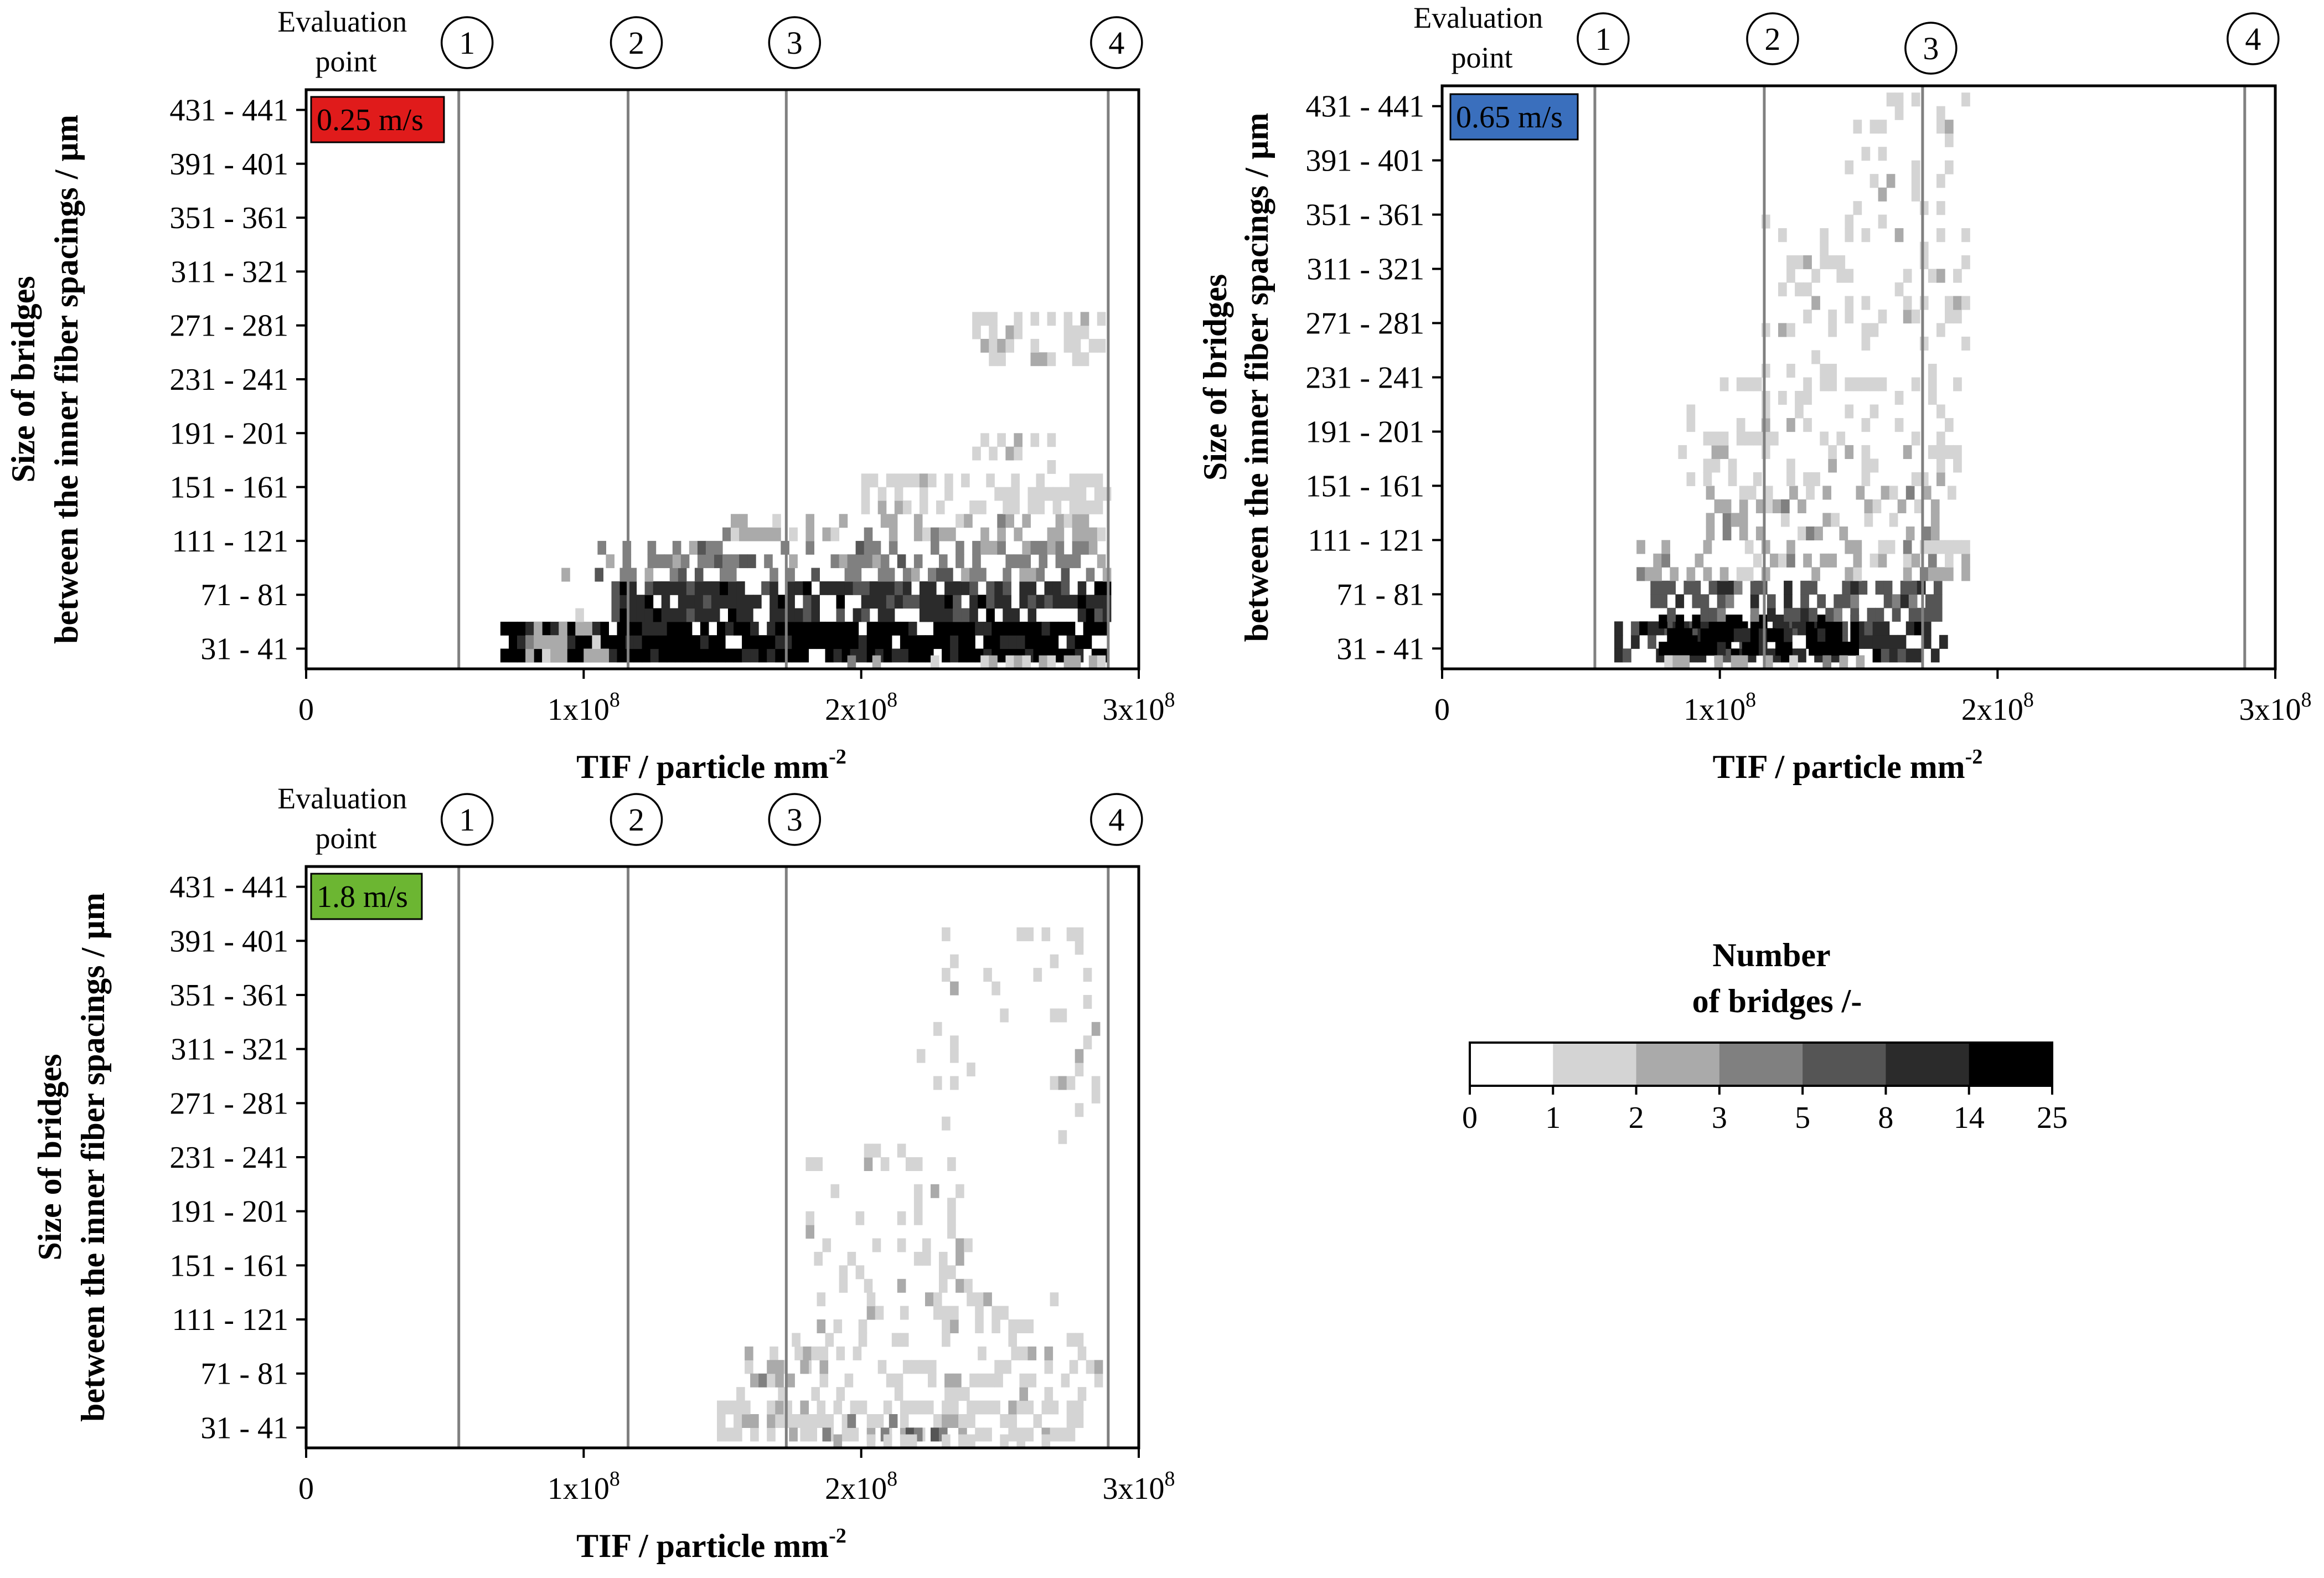  Describe the element at coordinates (1116, 820) in the screenshot. I see `evaluation-marker-label: 4` at that location.